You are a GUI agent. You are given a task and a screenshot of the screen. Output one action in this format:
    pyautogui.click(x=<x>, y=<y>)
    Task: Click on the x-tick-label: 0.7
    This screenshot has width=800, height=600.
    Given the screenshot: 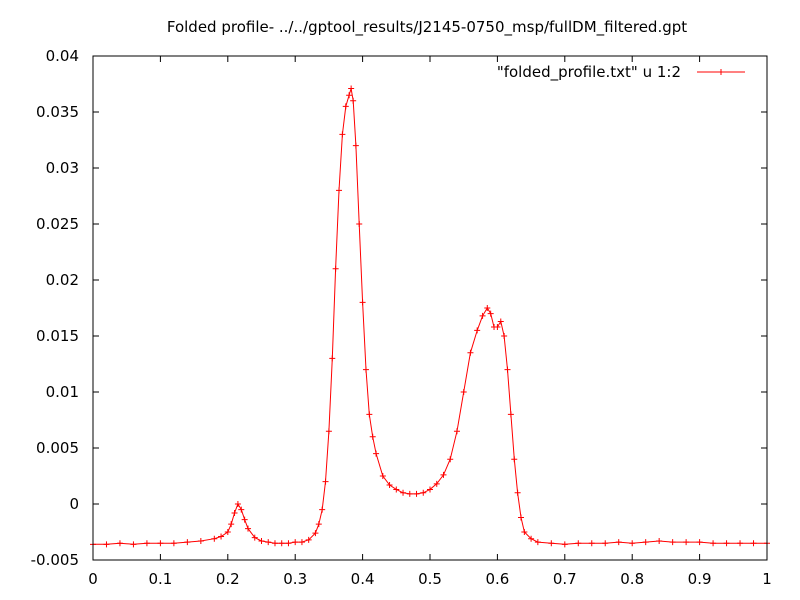 What is the action you would take?
    pyautogui.click(x=565, y=579)
    